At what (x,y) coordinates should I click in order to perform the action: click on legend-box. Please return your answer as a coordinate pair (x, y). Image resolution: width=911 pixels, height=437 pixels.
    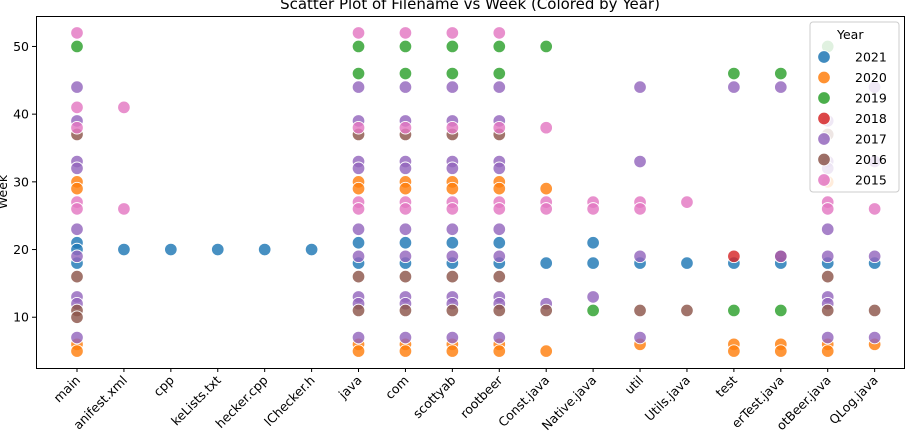
    Looking at the image, I should click on (854, 107).